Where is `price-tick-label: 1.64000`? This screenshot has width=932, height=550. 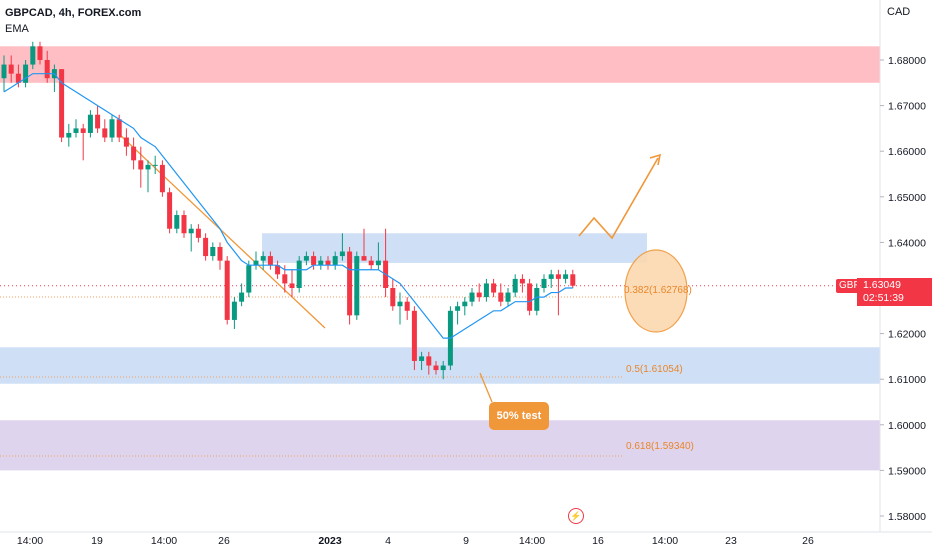 price-tick-label: 1.64000 is located at coordinates (907, 243).